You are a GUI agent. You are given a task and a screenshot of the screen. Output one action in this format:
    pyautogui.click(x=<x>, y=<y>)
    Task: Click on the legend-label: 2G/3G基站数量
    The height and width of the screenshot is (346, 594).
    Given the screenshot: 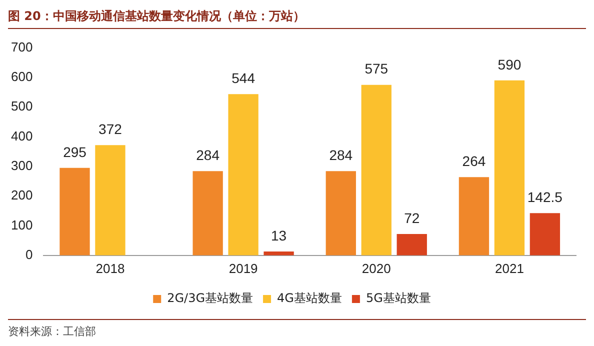 What is the action you would take?
    pyautogui.click(x=210, y=298)
    